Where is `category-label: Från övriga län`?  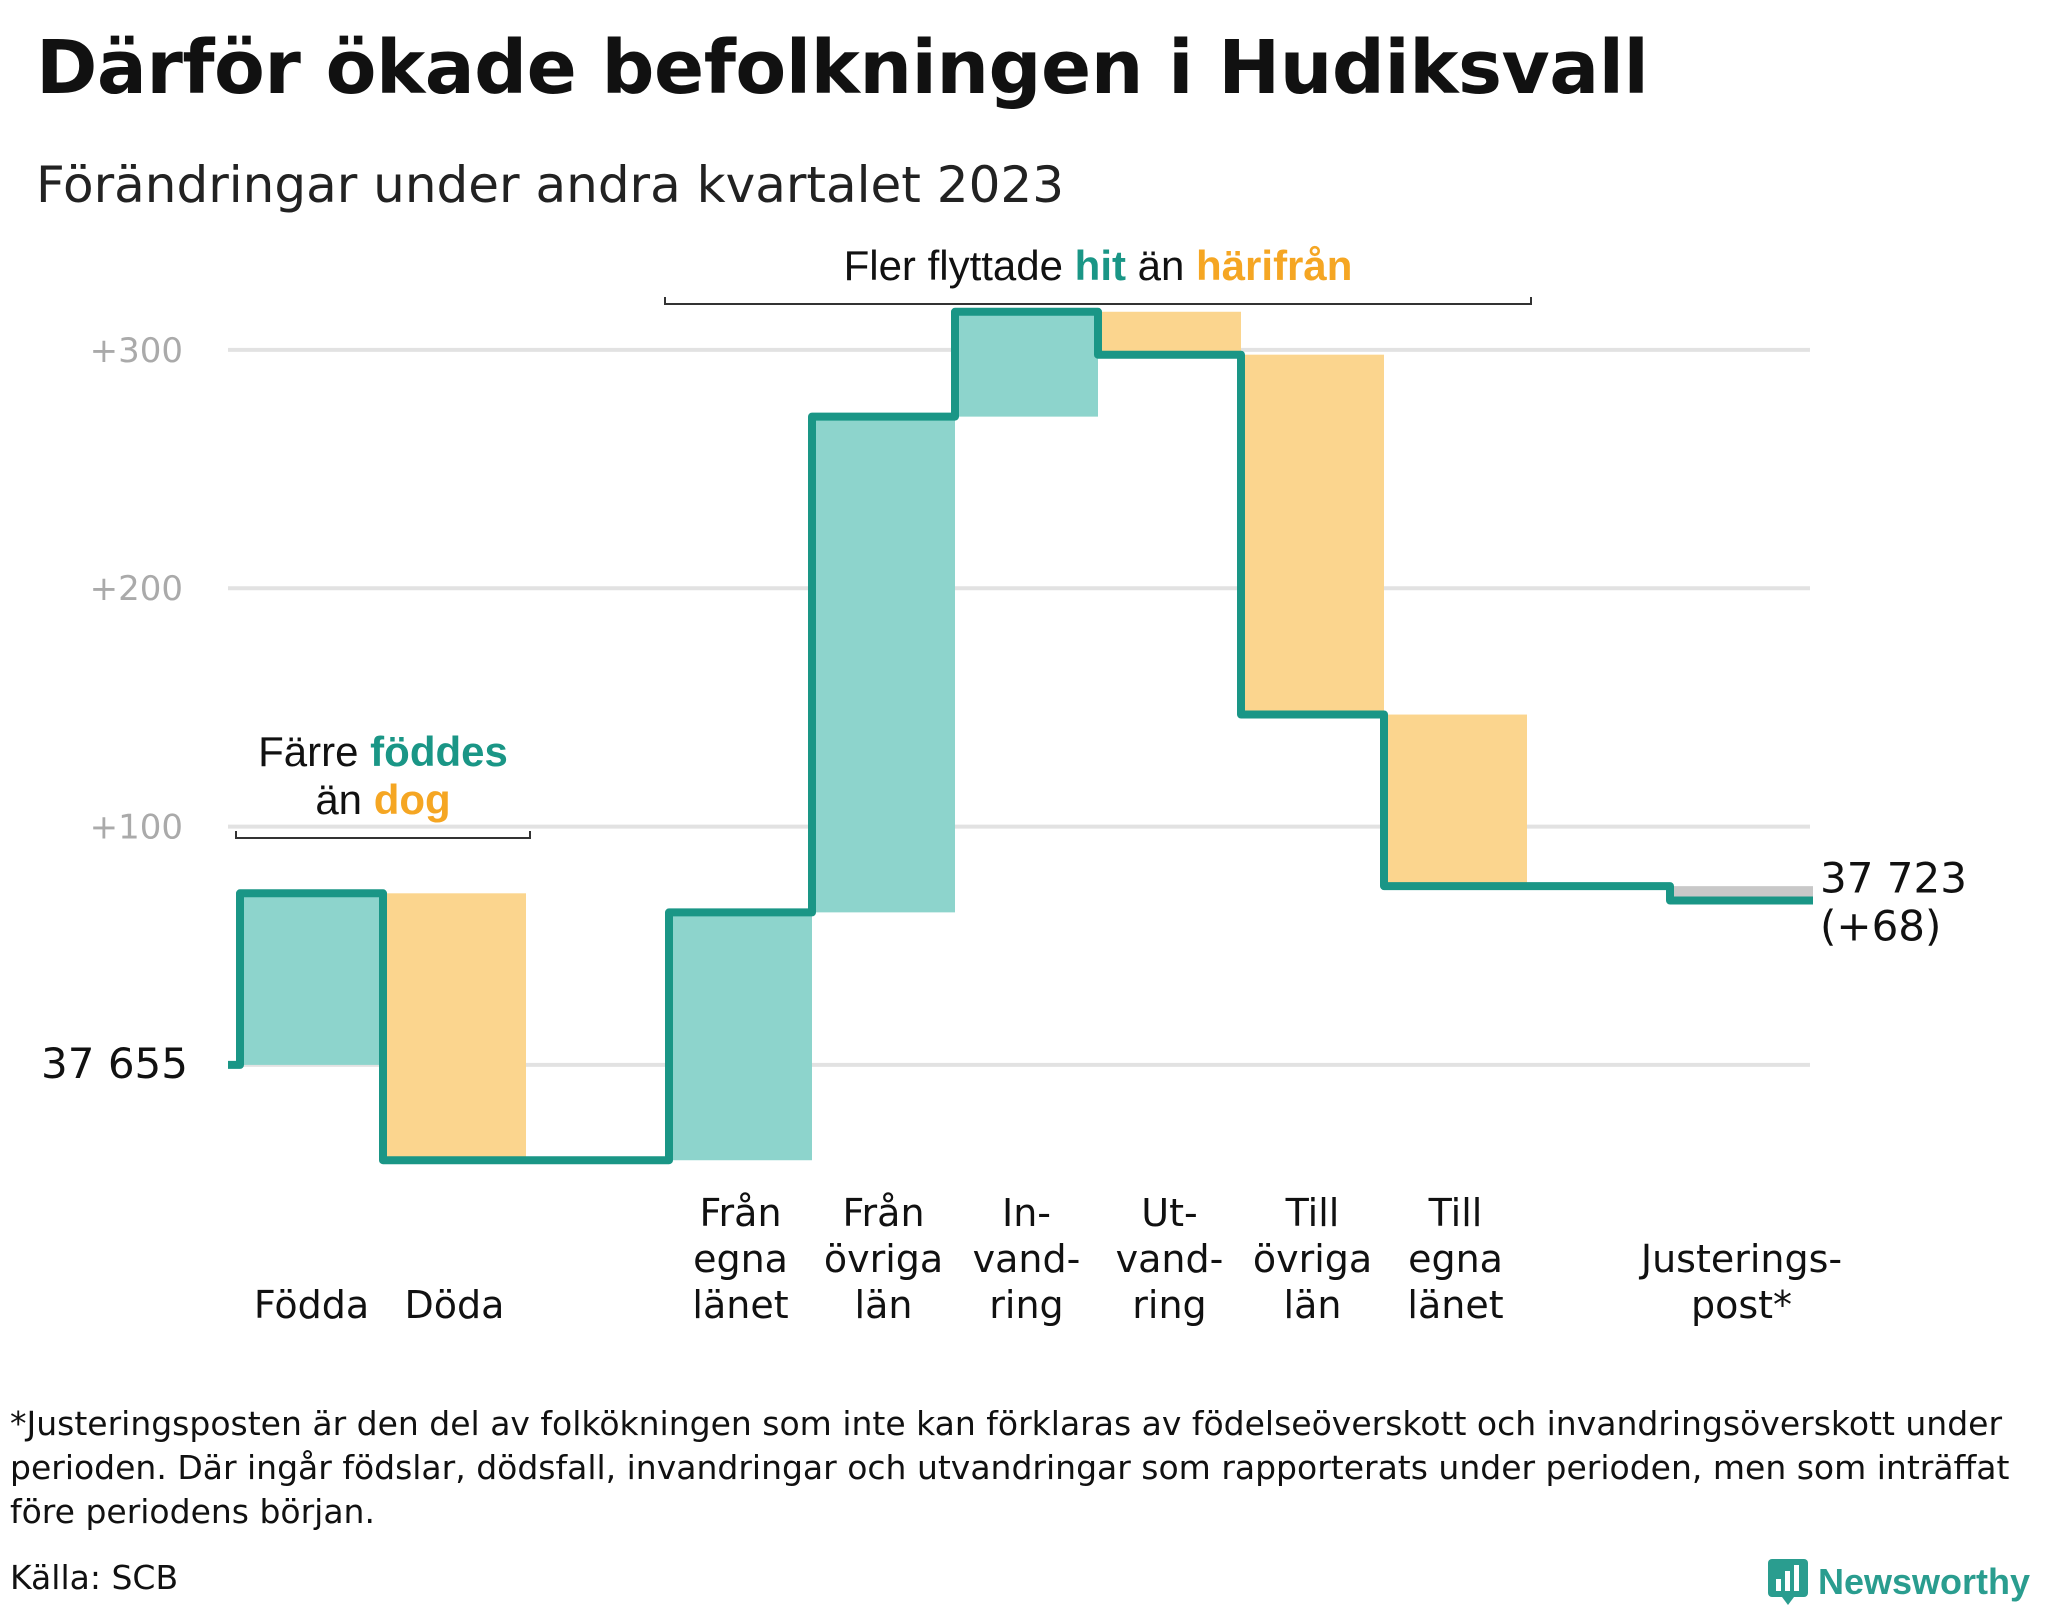 category-label: Från övriga län is located at coordinates (883, 1259).